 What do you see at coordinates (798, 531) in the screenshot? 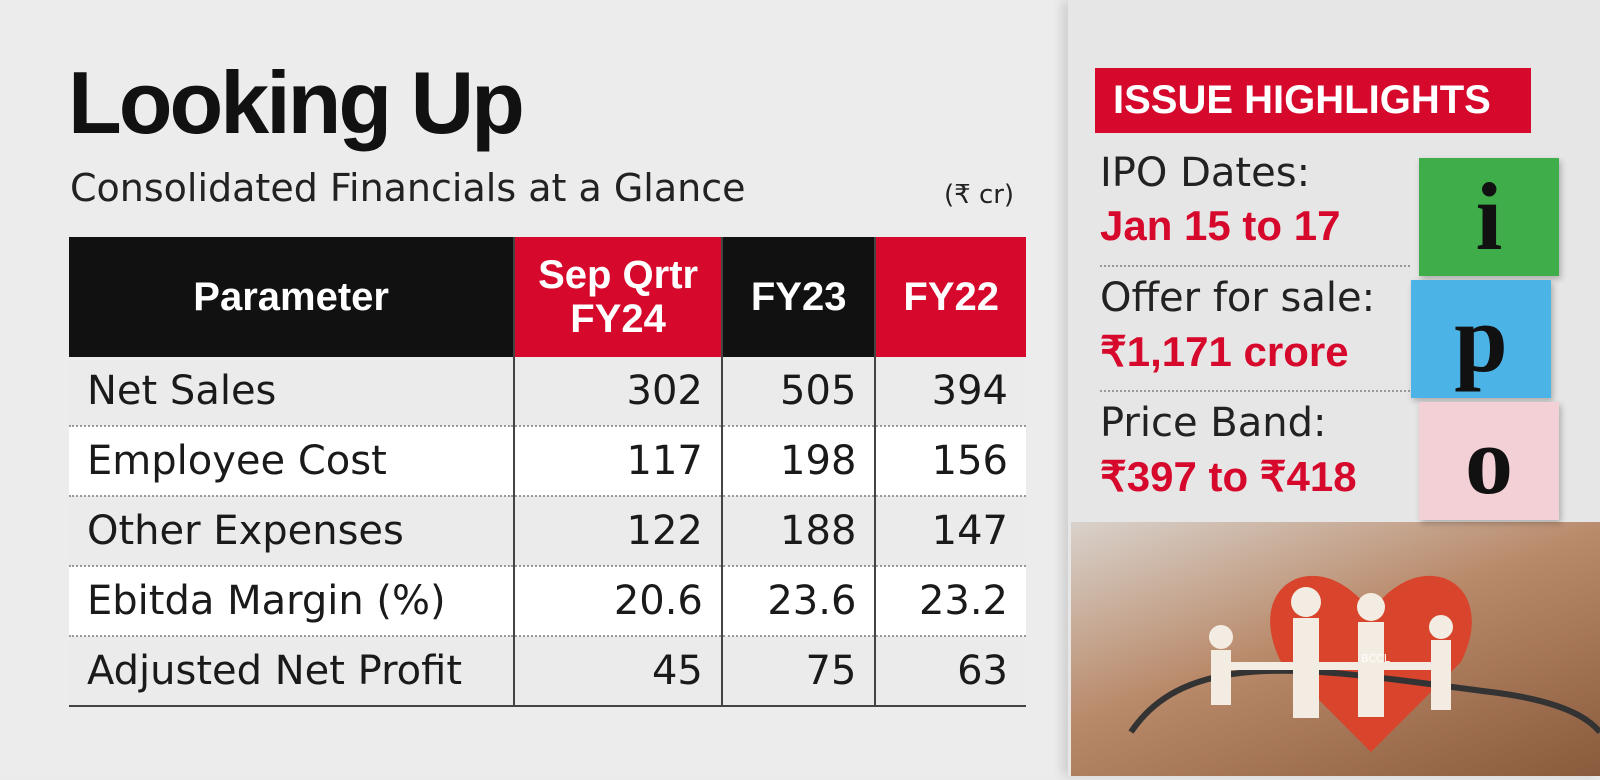
I see `cell-value: 188` at bounding box center [798, 531].